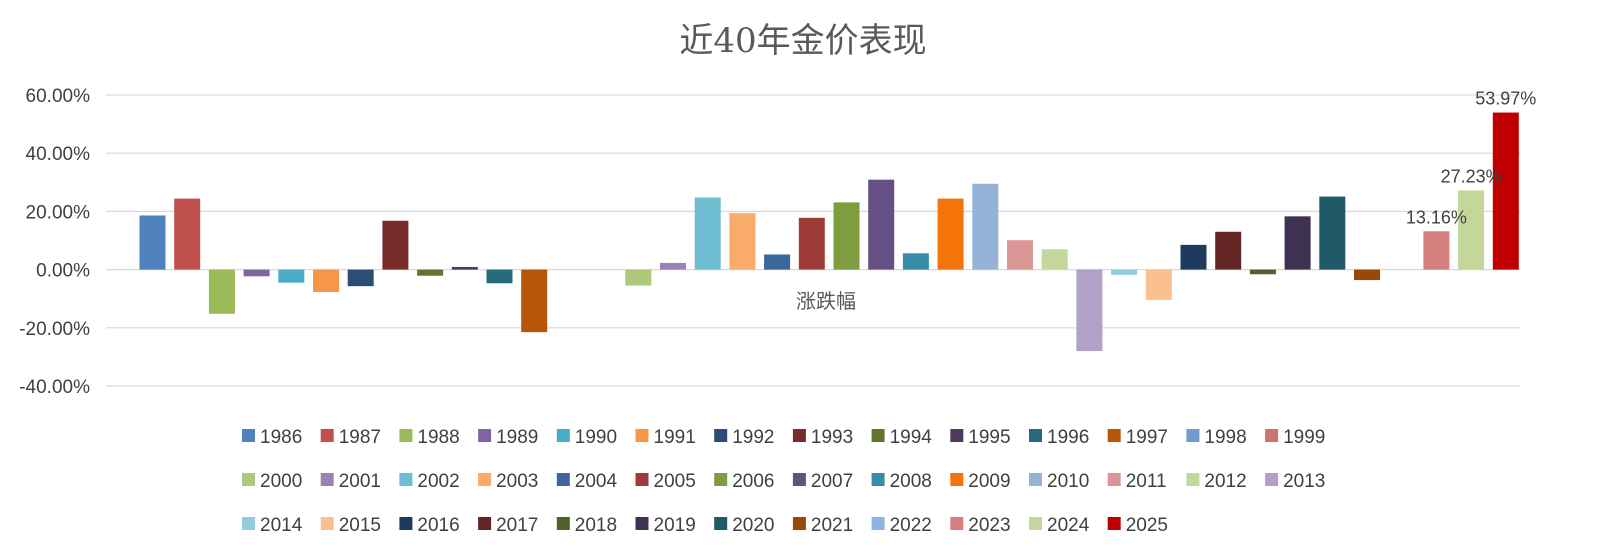 This screenshot has width=1606, height=553. I want to click on bar-2003, so click(742, 241).